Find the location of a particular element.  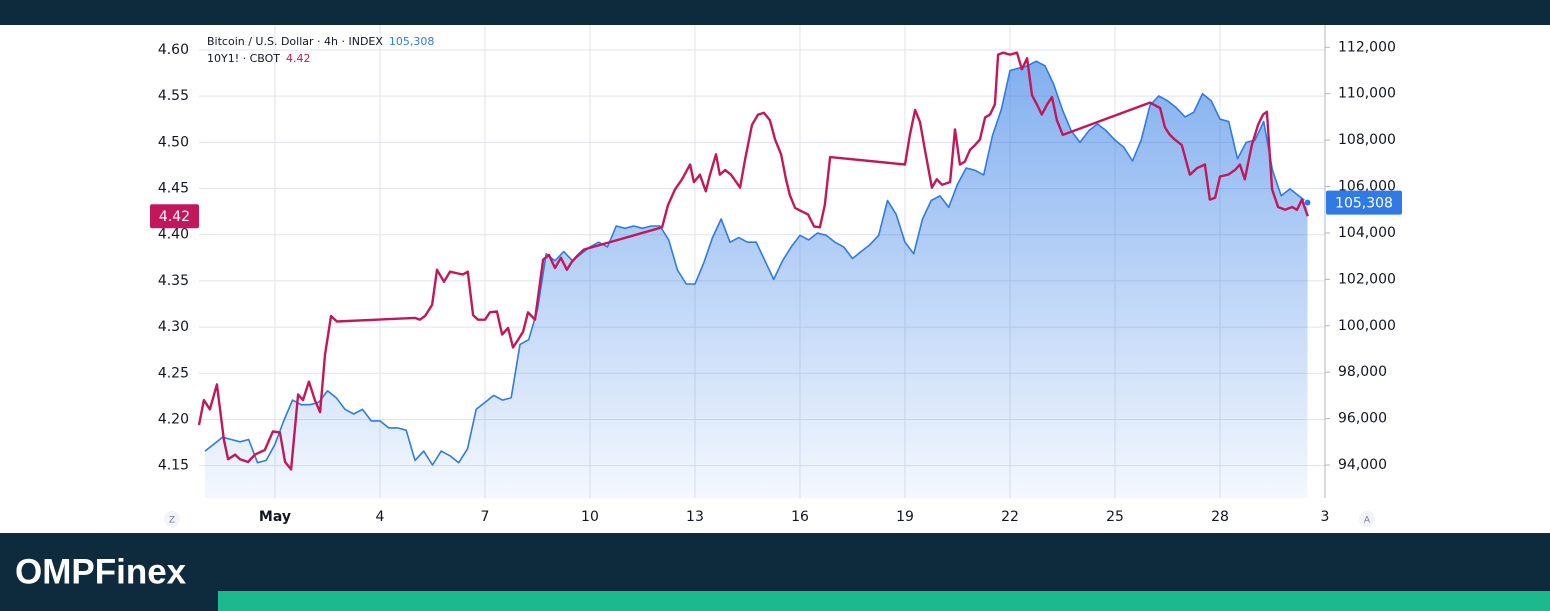

x-tick-label: 10 is located at coordinates (590, 517).